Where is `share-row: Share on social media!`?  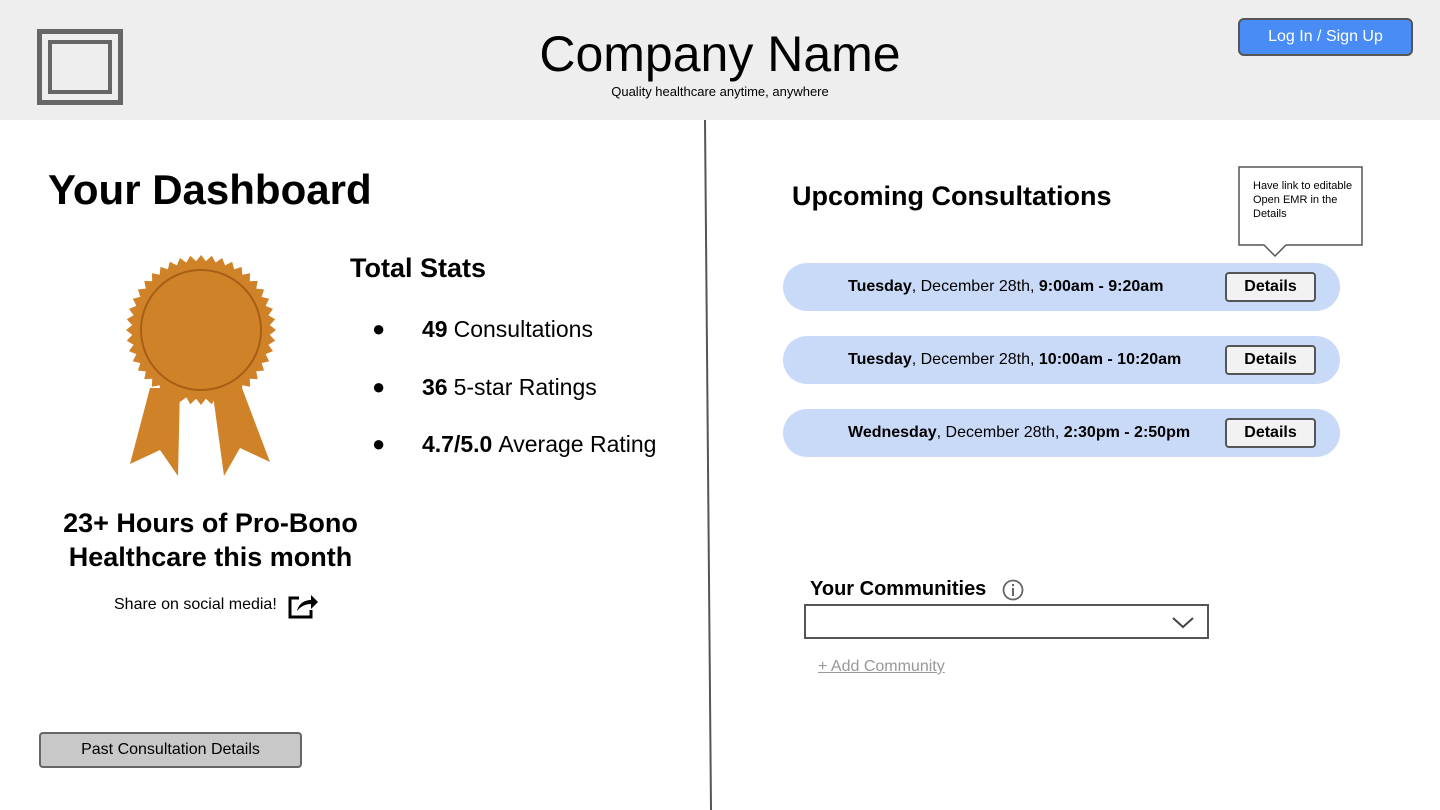
share-row: Share on social media! is located at coordinates (216, 605).